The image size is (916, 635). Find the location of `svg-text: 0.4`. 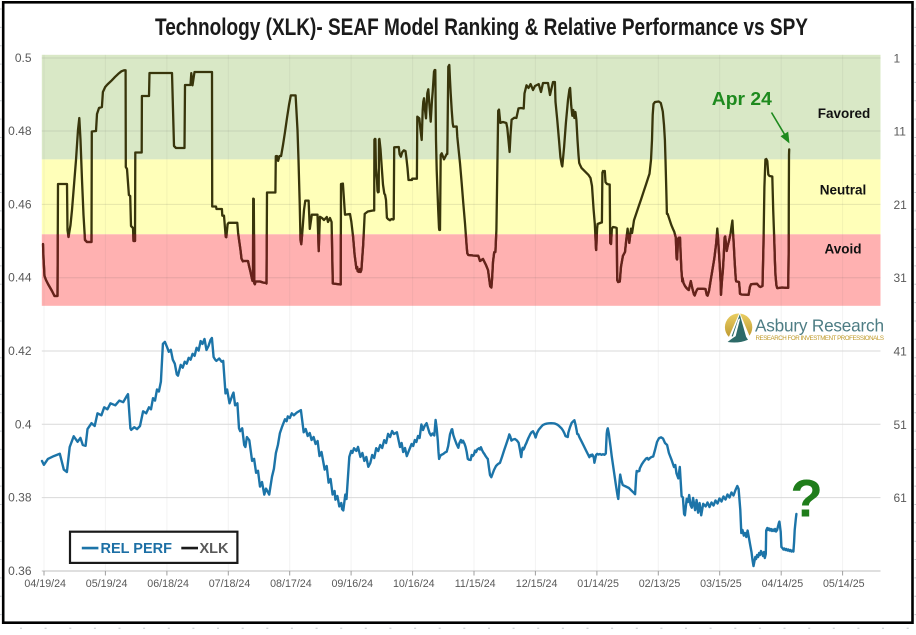

svg-text: 0.4 is located at coordinates (23, 424).